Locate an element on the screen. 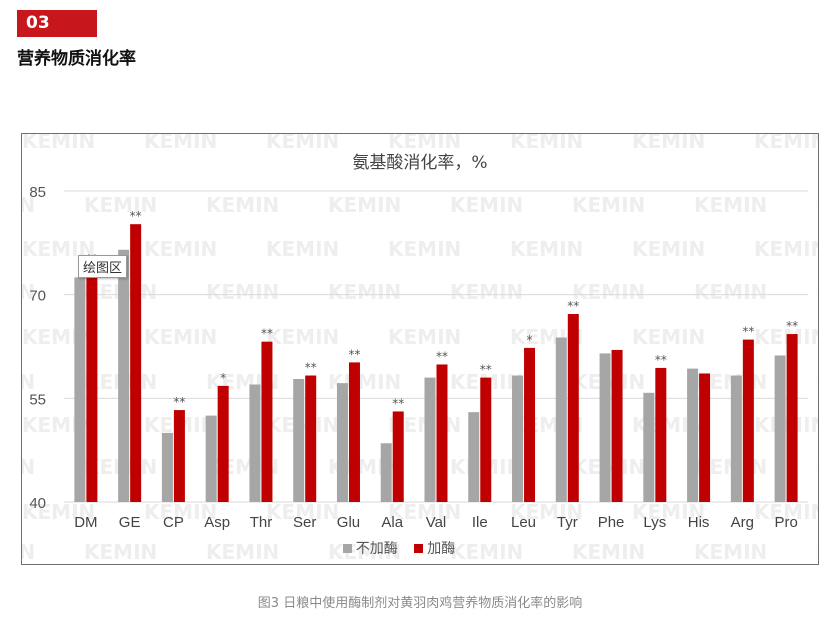 Image resolution: width=840 pixels, height=627 pixels. x-tick-label: Ile is located at coordinates (480, 522).